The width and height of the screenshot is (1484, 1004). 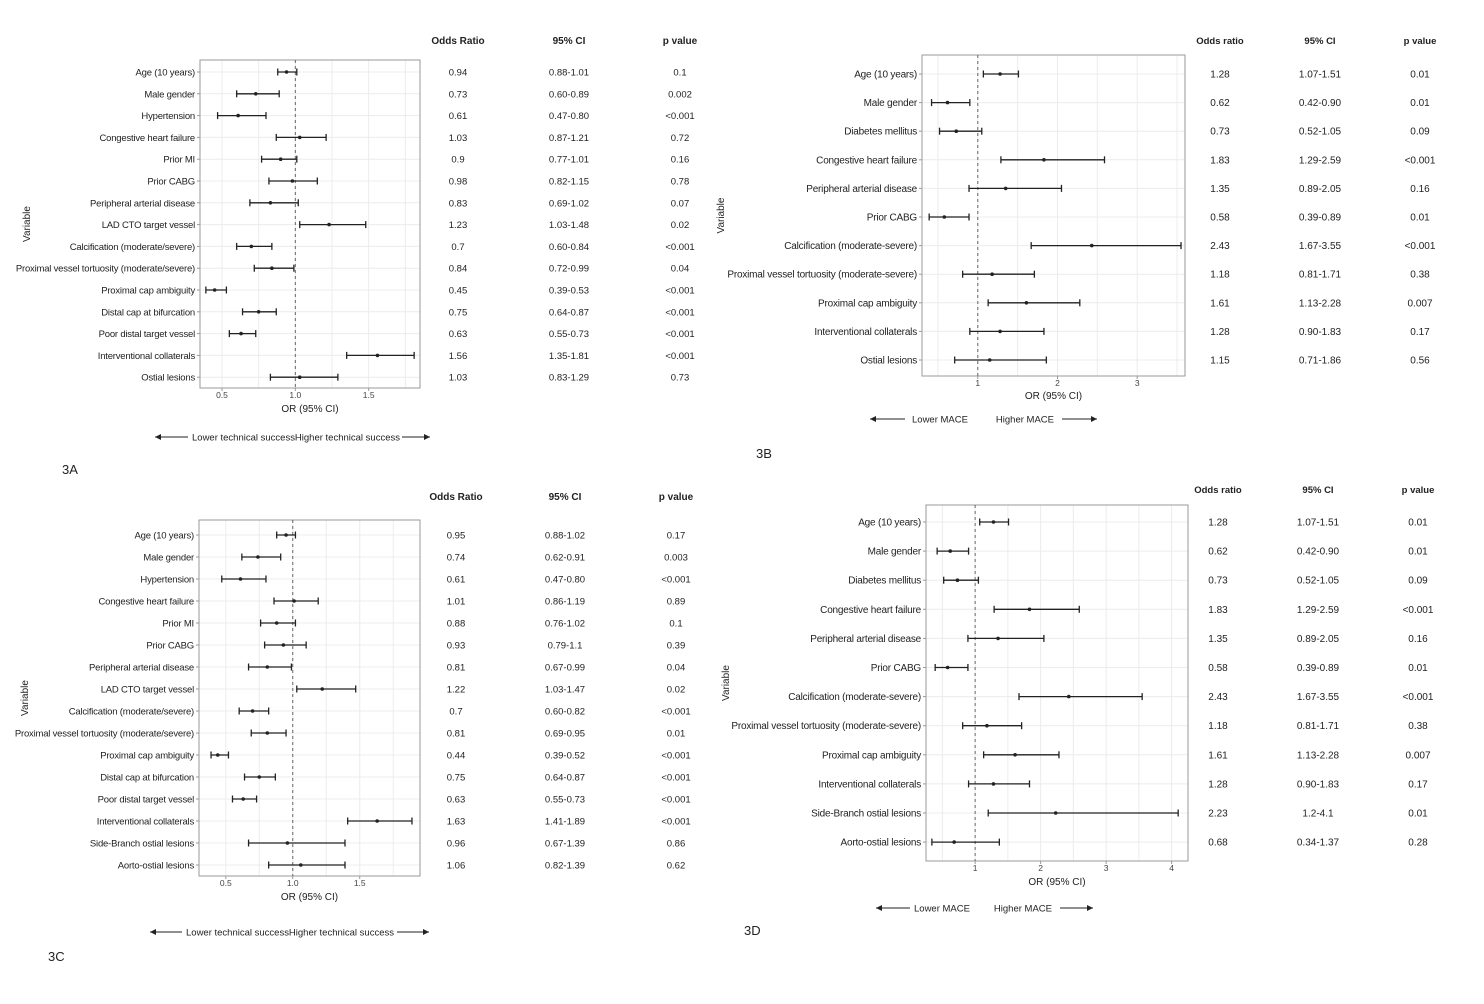 I want to click on ci-value: 1.07-1.51, so click(x=1318, y=523).